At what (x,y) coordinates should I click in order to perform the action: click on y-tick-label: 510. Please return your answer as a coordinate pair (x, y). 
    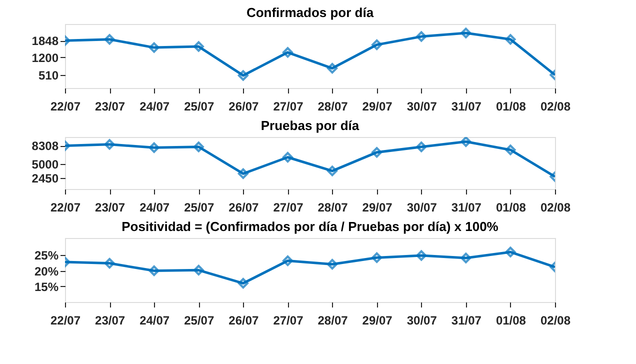
    Looking at the image, I should click on (48, 75).